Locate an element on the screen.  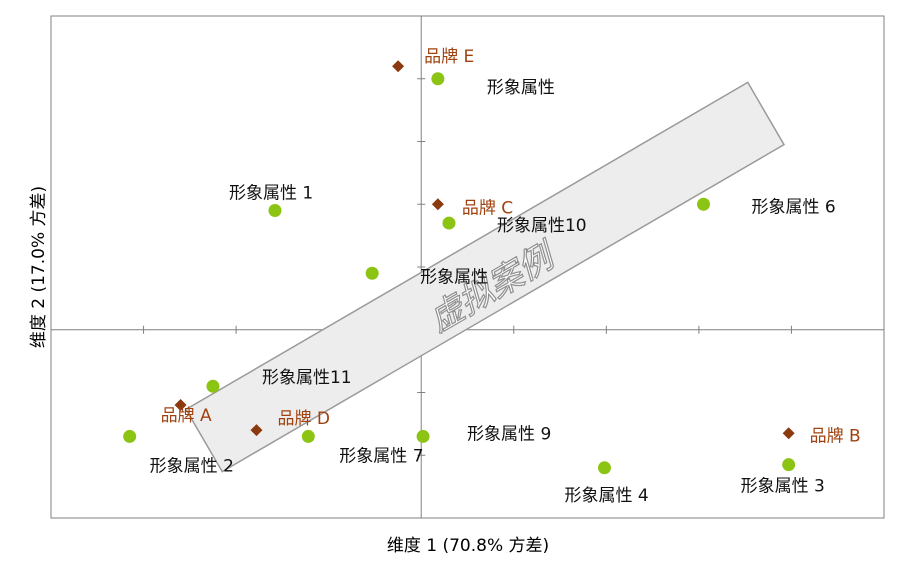
x-axis-label: 维度 1 (70.8% 方差) is located at coordinates (468, 546).